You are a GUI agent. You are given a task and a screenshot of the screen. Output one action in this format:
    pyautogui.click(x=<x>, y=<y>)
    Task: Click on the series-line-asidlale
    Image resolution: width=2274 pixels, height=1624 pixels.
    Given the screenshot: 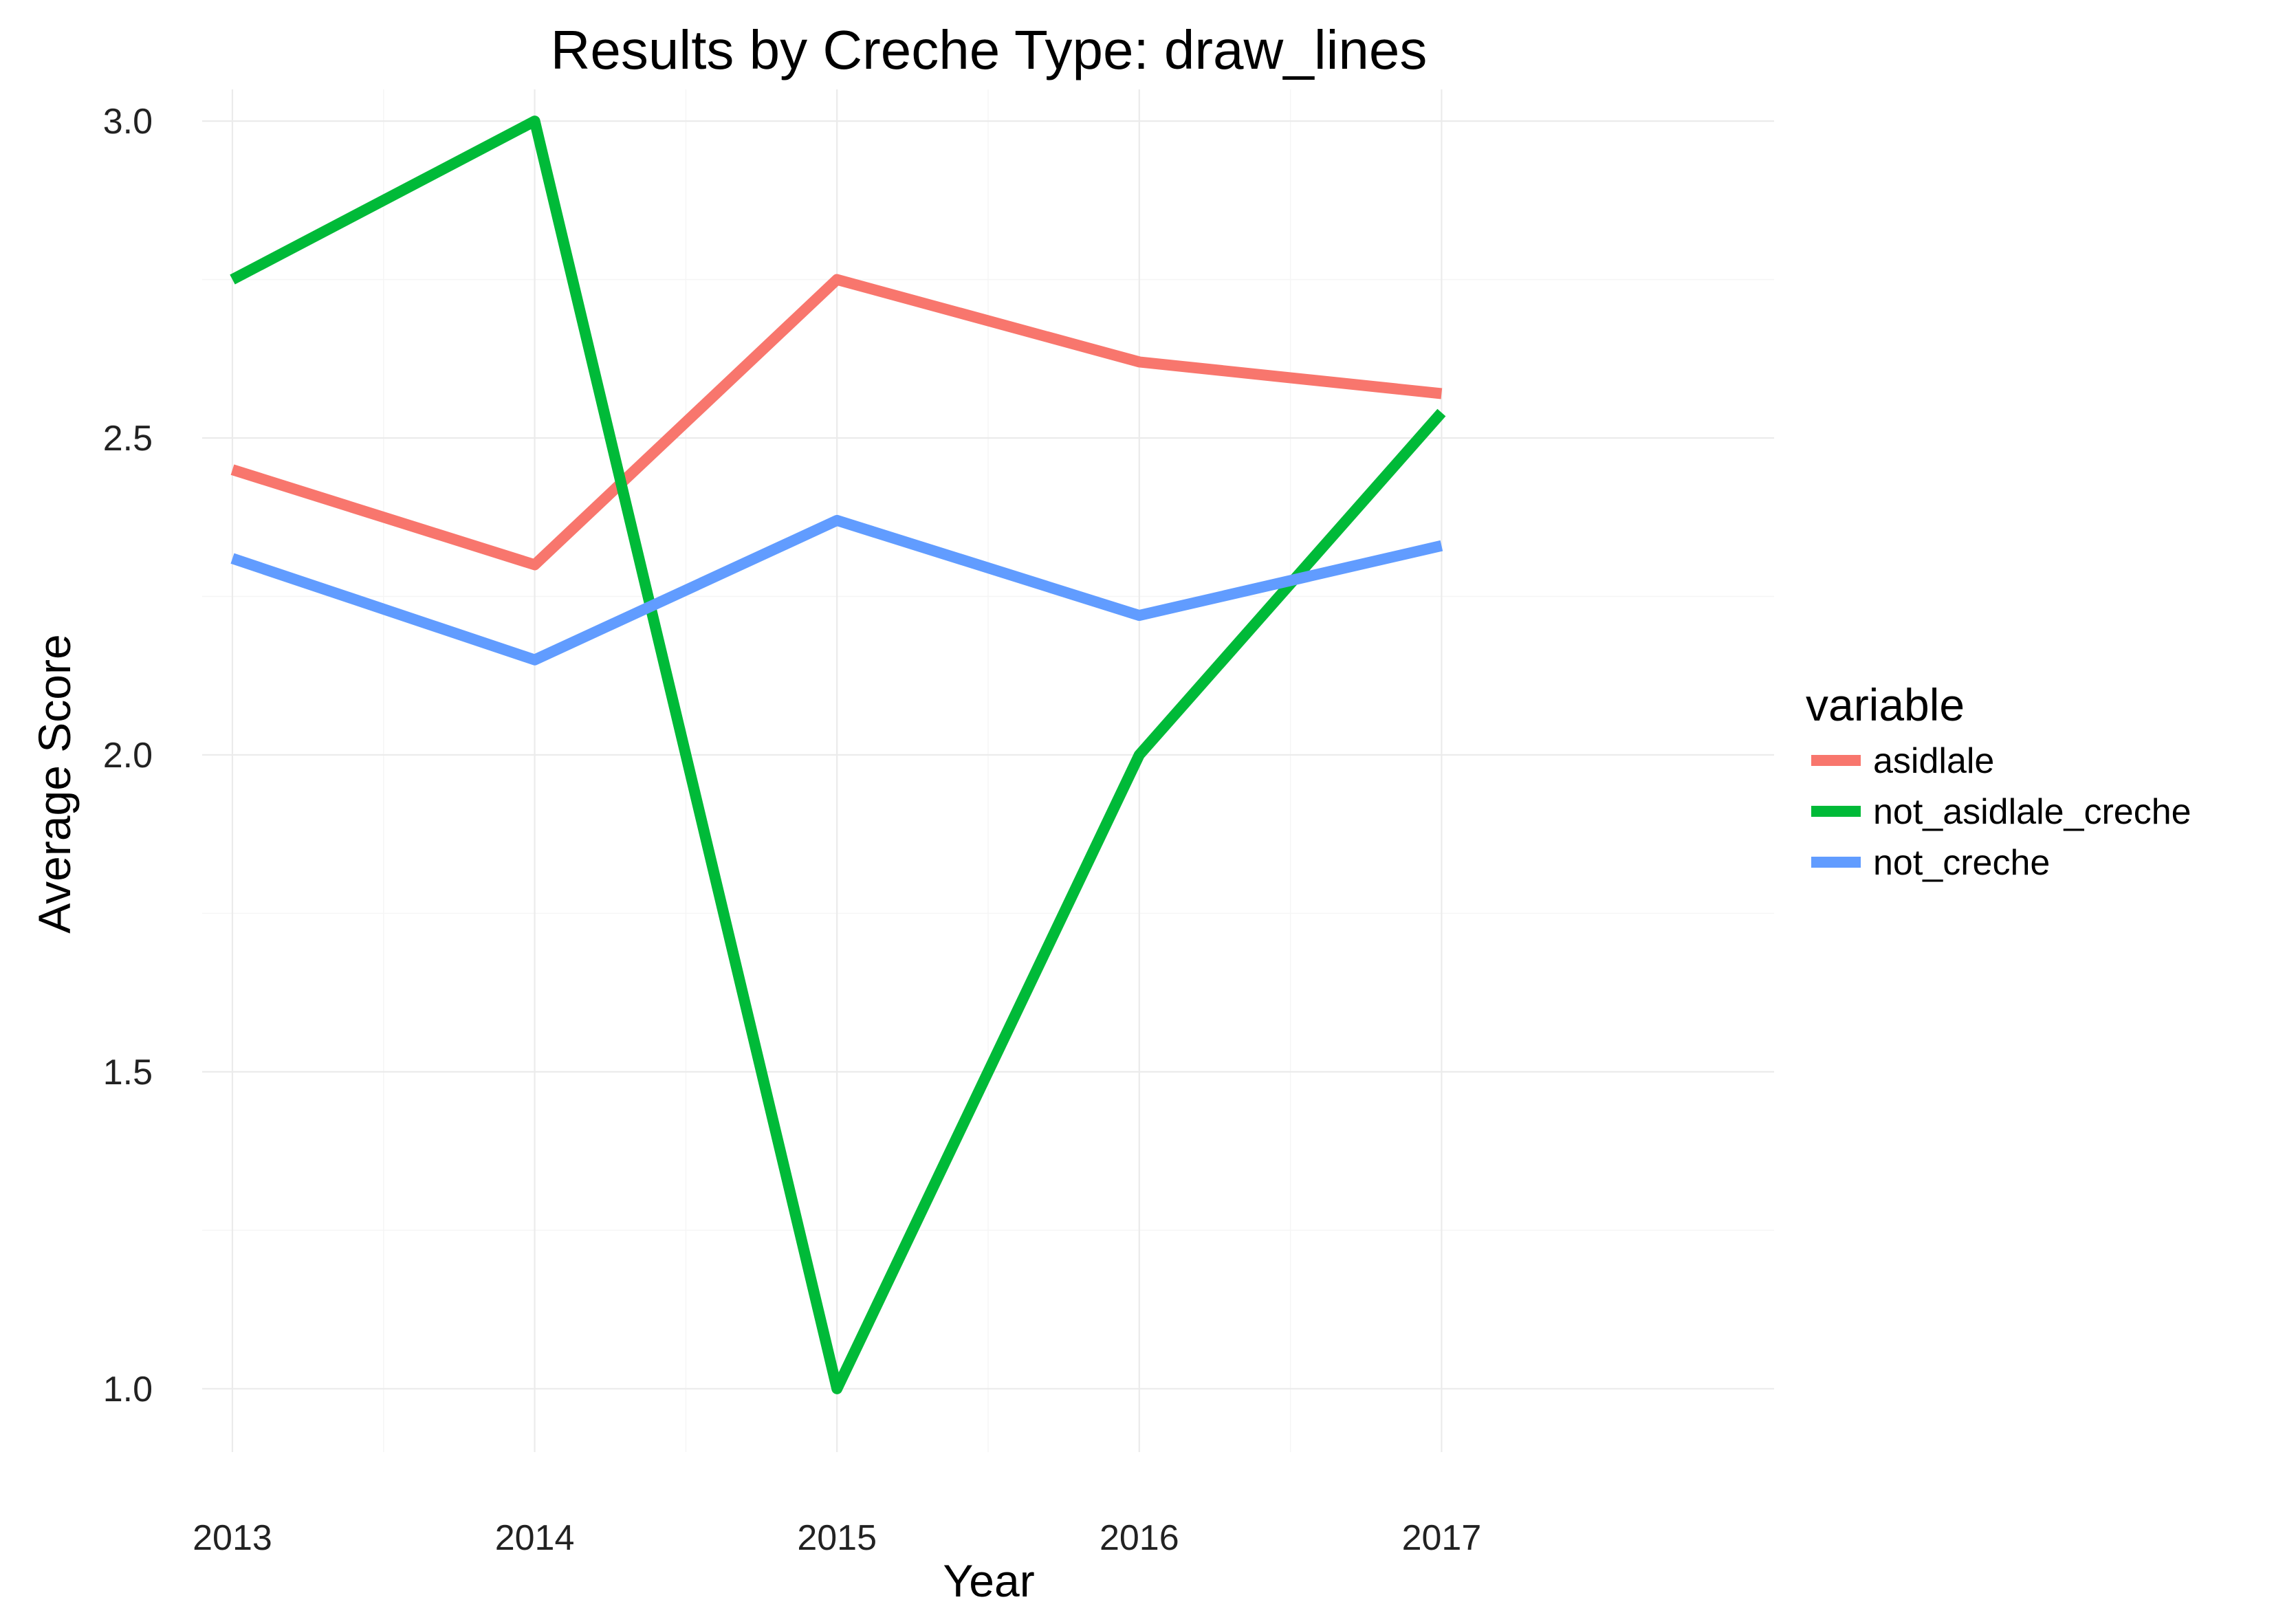 What is the action you would take?
    pyautogui.click(x=836, y=422)
    